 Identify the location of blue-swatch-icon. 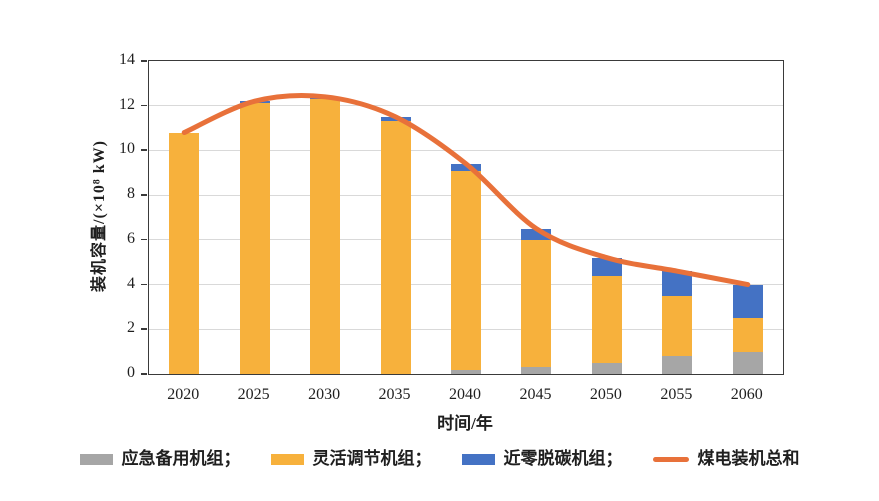
(478, 459).